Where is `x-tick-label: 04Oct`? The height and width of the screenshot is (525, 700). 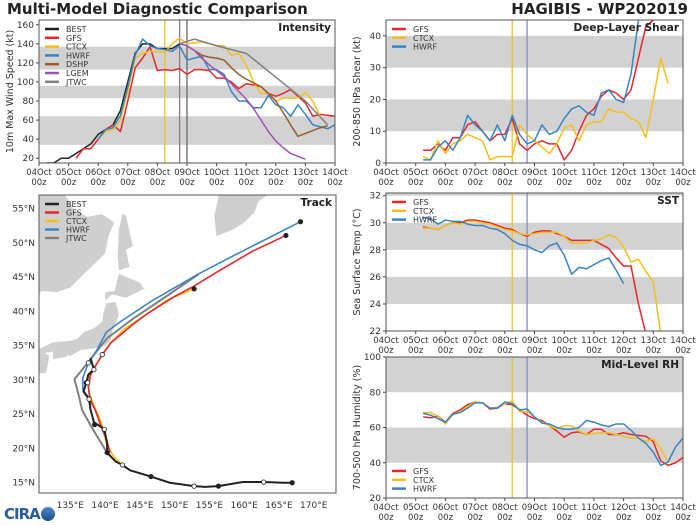 x-tick-label: 04Oct is located at coordinates (386, 173).